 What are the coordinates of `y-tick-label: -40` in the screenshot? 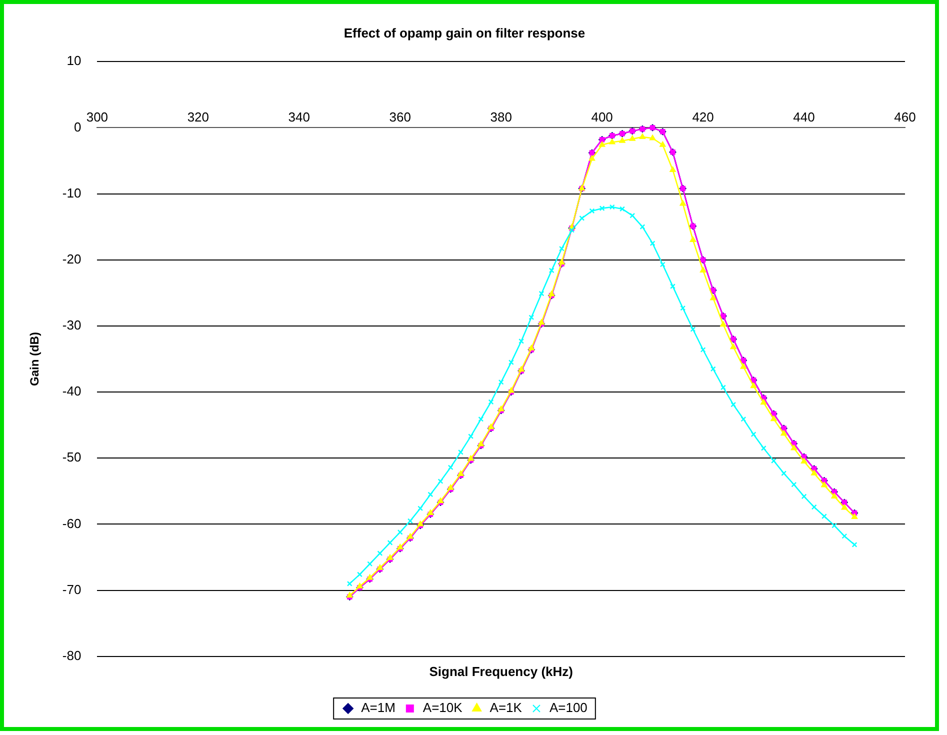 It's located at (72, 391).